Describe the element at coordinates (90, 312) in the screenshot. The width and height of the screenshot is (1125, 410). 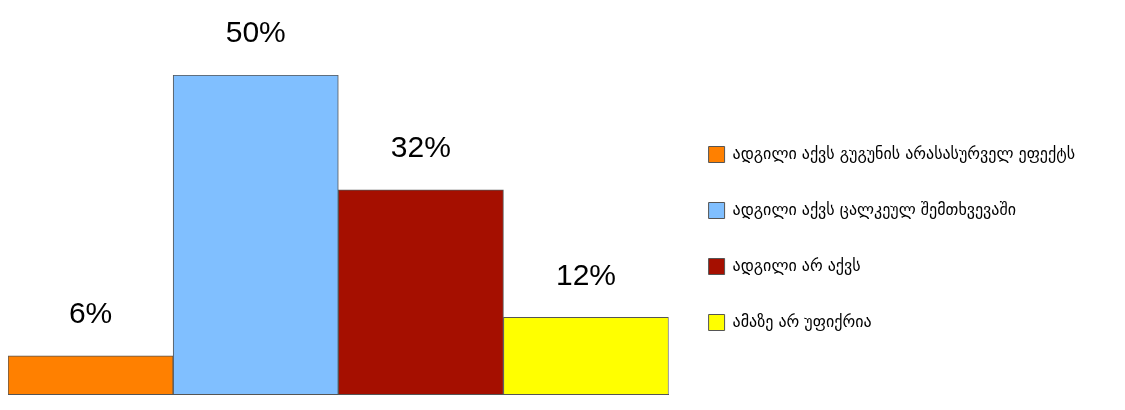
I see `data-label: 6%` at that location.